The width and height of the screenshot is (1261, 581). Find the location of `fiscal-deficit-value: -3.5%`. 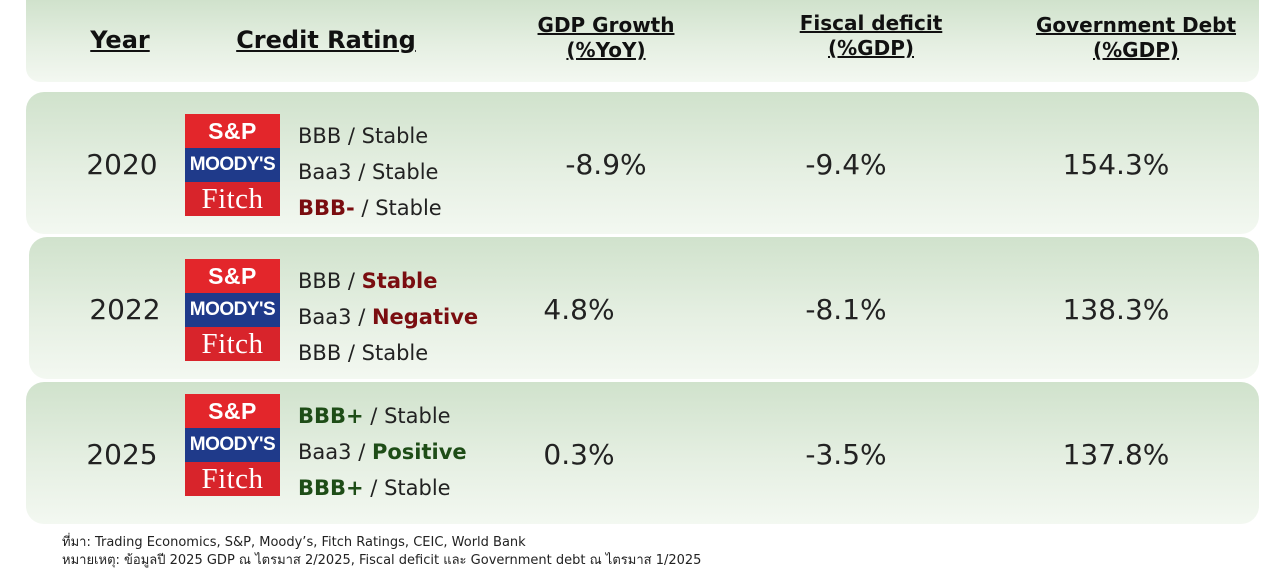

fiscal-deficit-value: -3.5% is located at coordinates (846, 454).